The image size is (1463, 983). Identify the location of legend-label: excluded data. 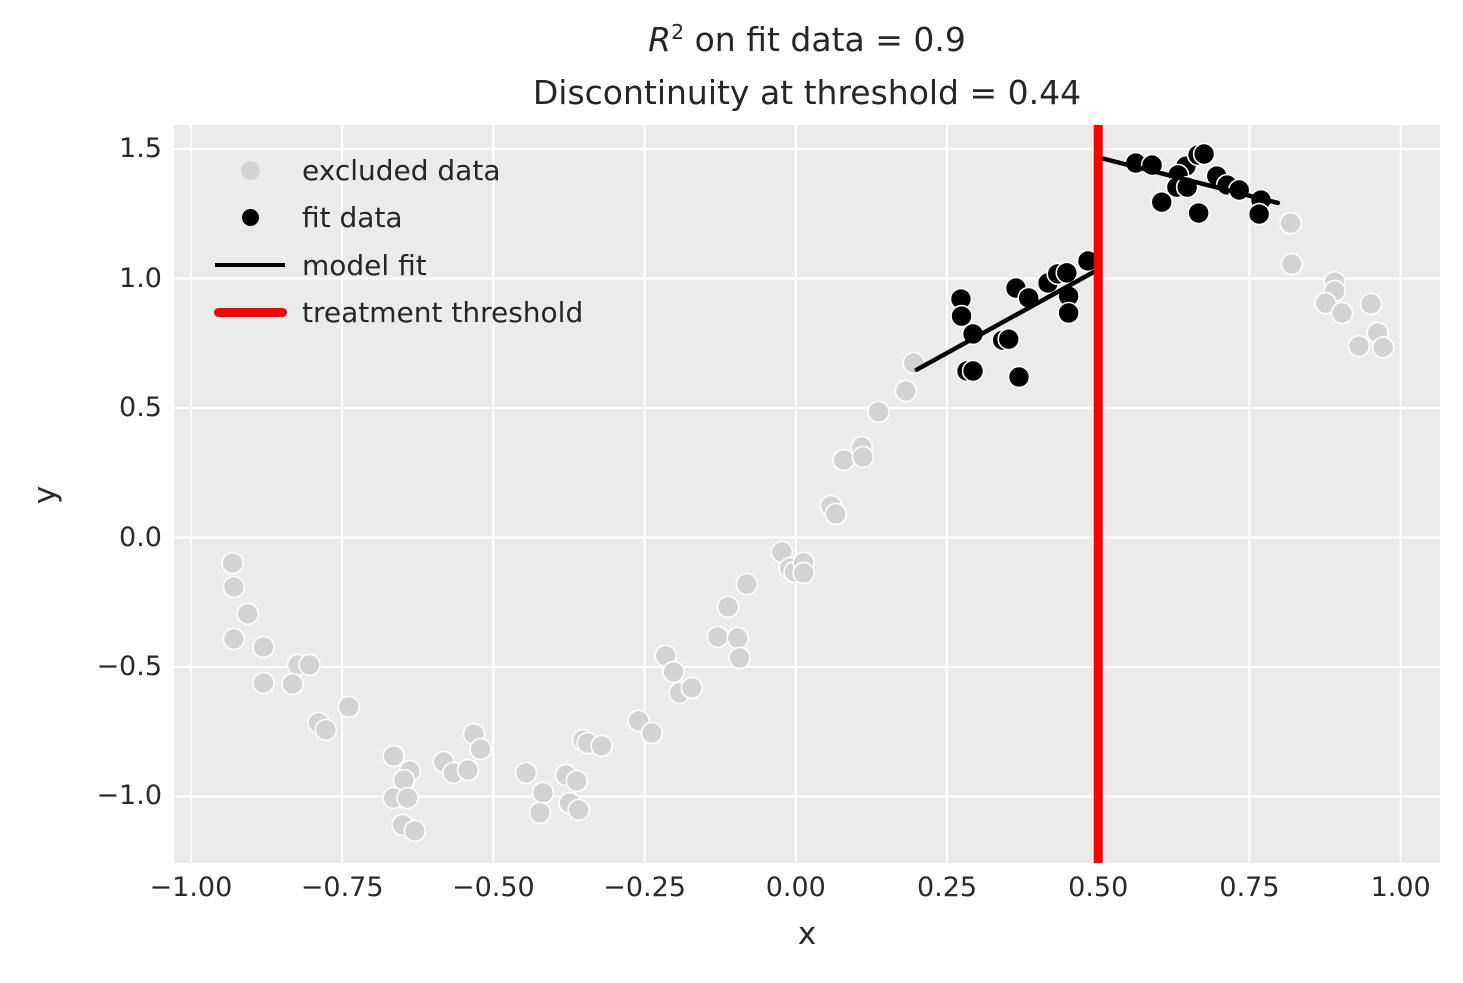
(401, 170).